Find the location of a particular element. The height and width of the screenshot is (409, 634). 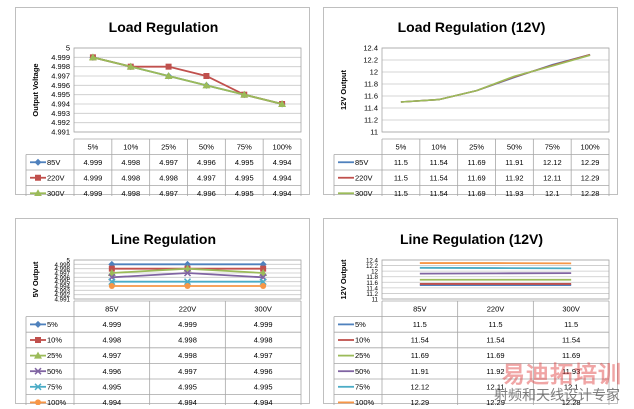

legend-label: 5% is located at coordinates (52, 324).